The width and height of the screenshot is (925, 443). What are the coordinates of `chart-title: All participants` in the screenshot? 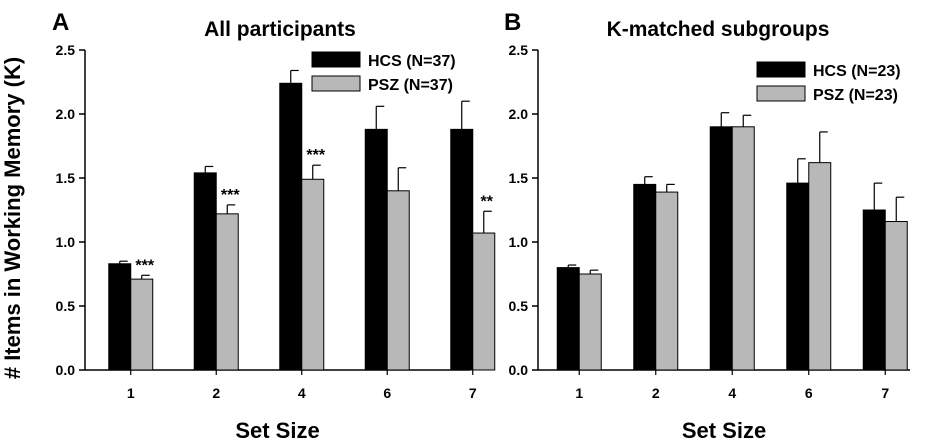 It's located at (280, 29).